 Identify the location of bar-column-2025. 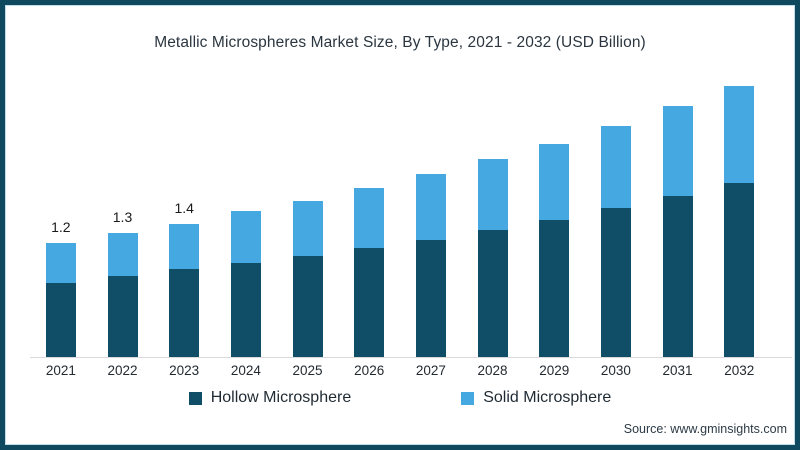
(308, 207).